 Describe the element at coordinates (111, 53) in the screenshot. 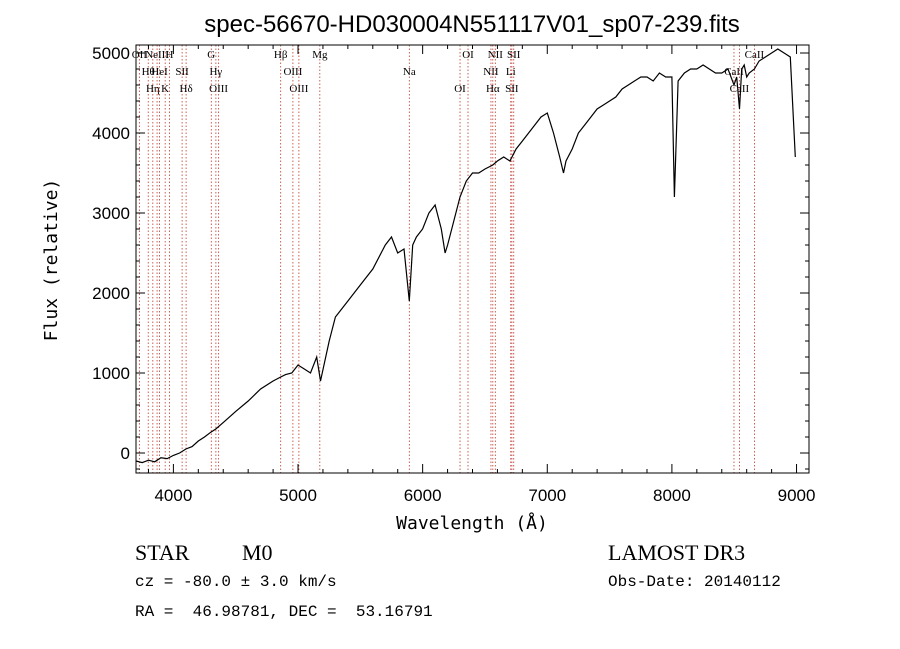

I see `y-tick-label-5: 5000` at that location.